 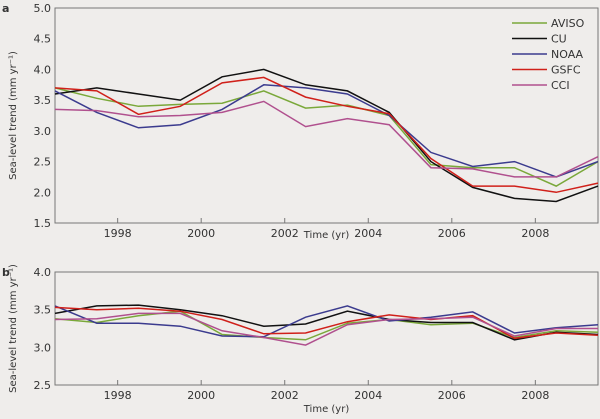 I want to click on legend-label: GSFC, so click(x=566, y=70).